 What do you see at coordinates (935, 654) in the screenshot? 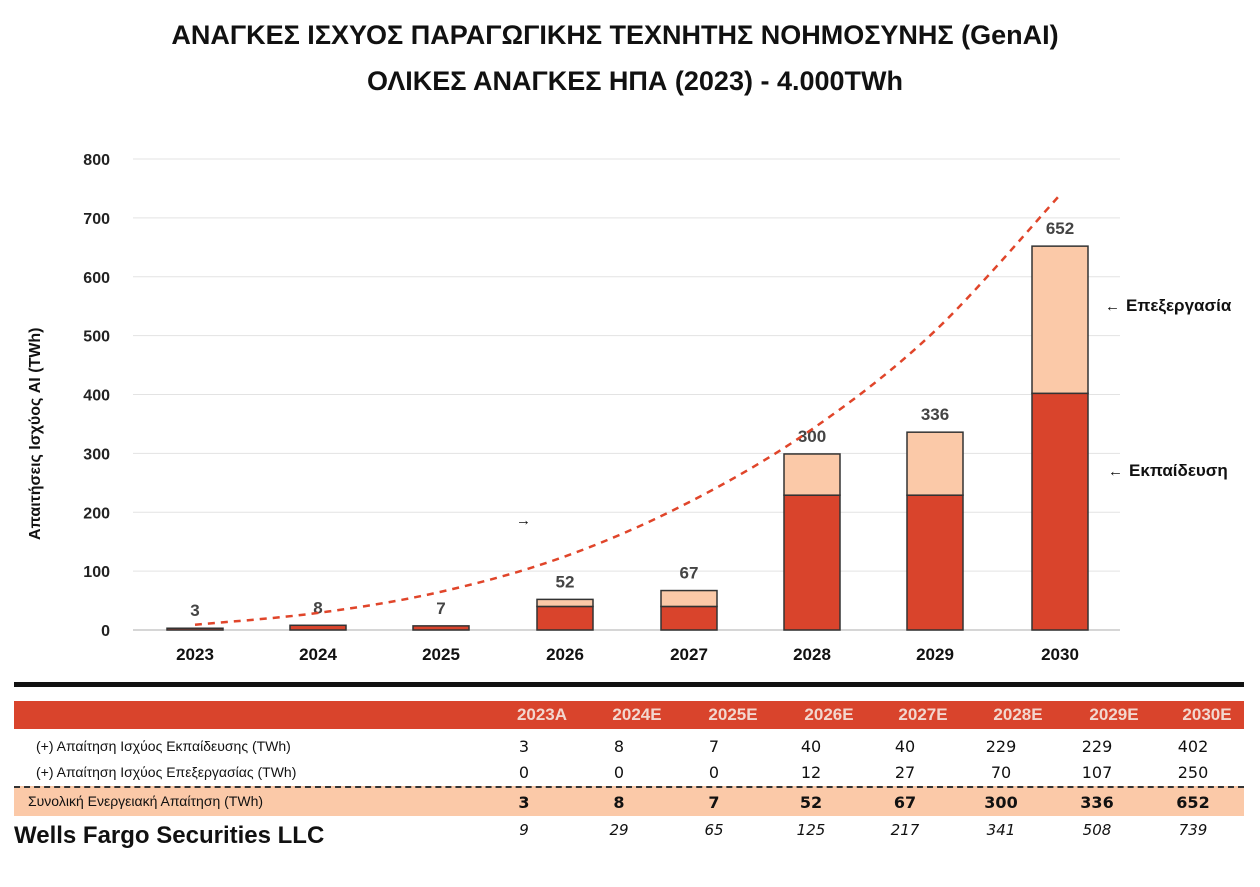
I see `x-tick-label: 2029` at bounding box center [935, 654].